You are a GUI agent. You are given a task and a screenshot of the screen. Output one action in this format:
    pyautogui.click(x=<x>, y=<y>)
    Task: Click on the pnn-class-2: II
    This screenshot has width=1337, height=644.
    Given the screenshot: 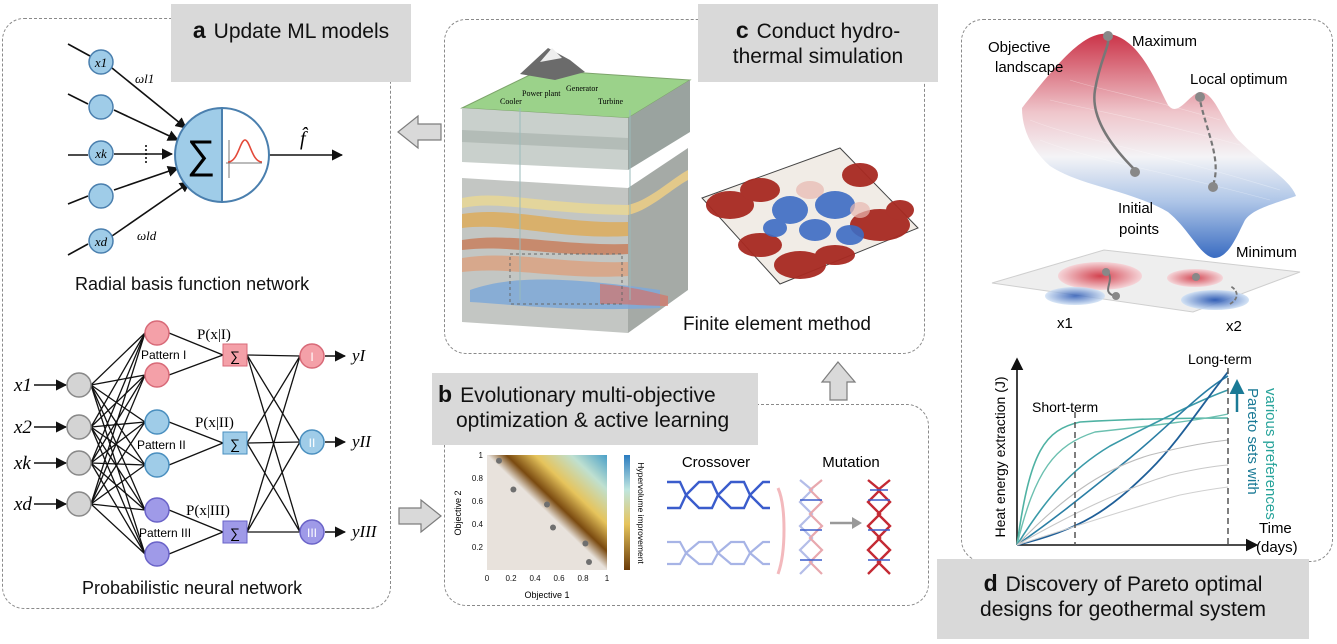 What is the action you would take?
    pyautogui.click(x=312, y=443)
    